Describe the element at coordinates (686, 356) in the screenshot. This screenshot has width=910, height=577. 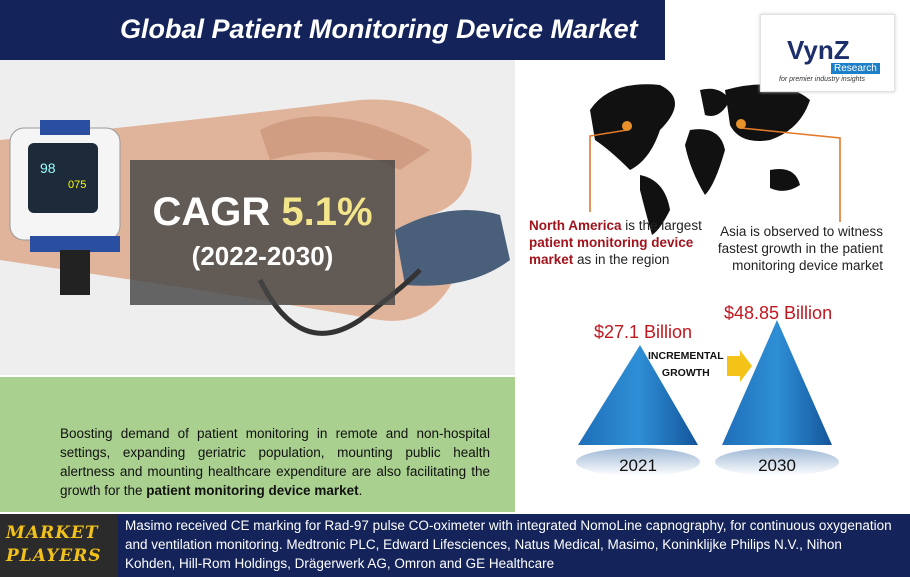
I see `growth-line: INCREMENTAL` at that location.